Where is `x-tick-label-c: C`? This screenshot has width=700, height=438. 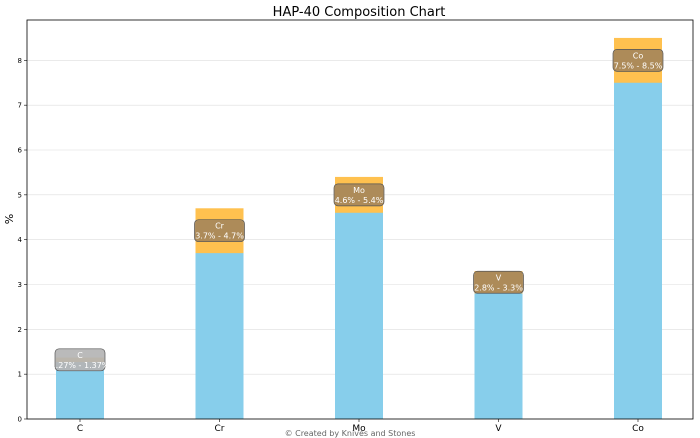 x-tick-label-c: C is located at coordinates (80, 429).